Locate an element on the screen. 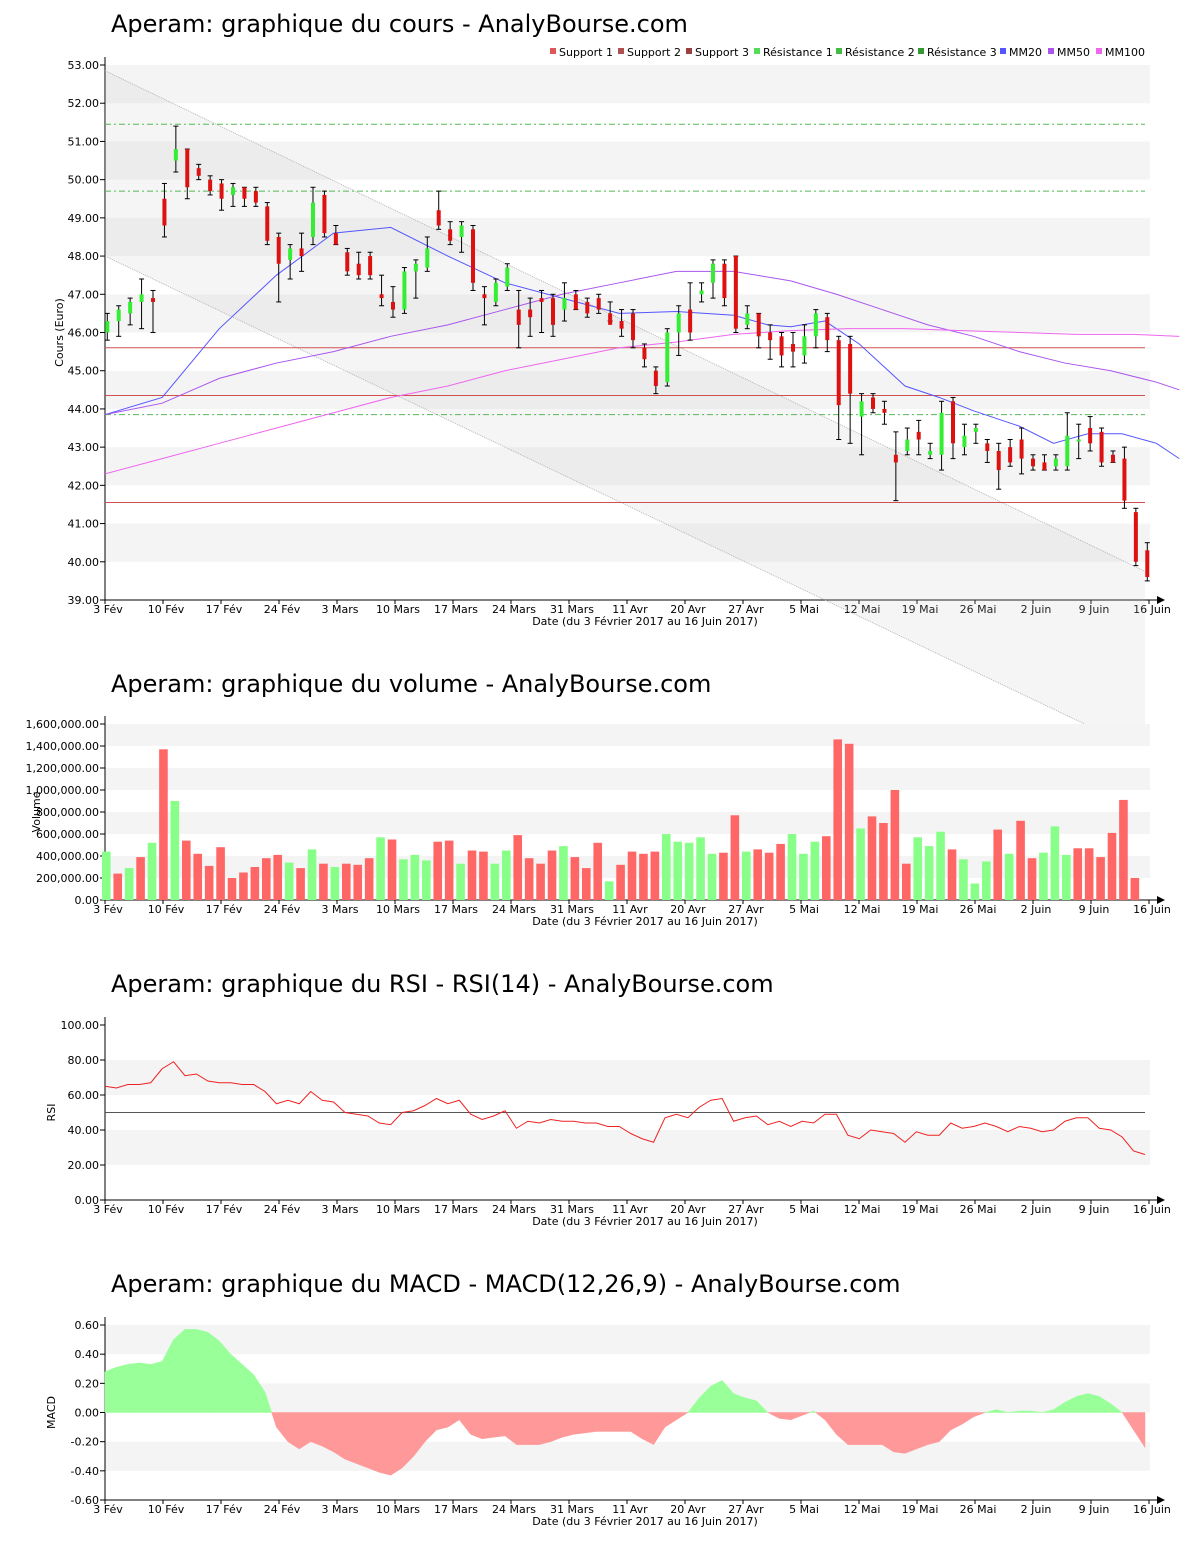 This screenshot has height=1550, width=1200. rsi-x-tick-label: 17 Mars is located at coordinates (456, 1209).